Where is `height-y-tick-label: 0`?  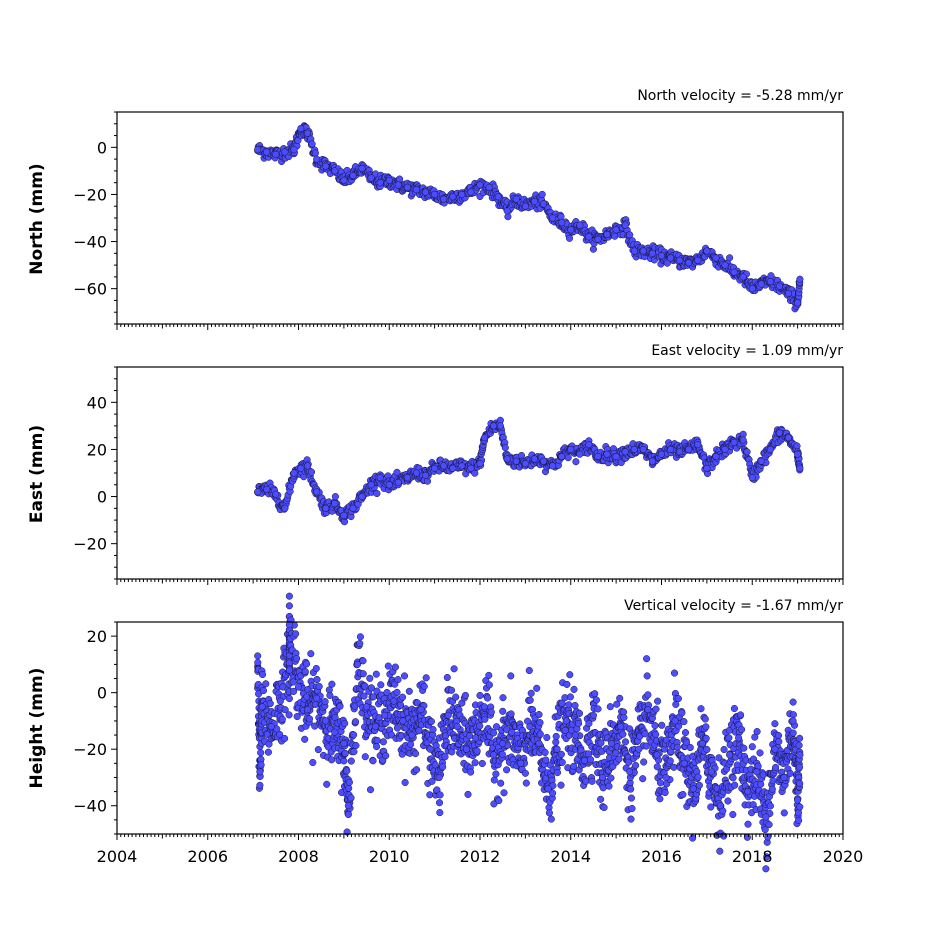
height-y-tick-label: 0 is located at coordinates (102, 693).